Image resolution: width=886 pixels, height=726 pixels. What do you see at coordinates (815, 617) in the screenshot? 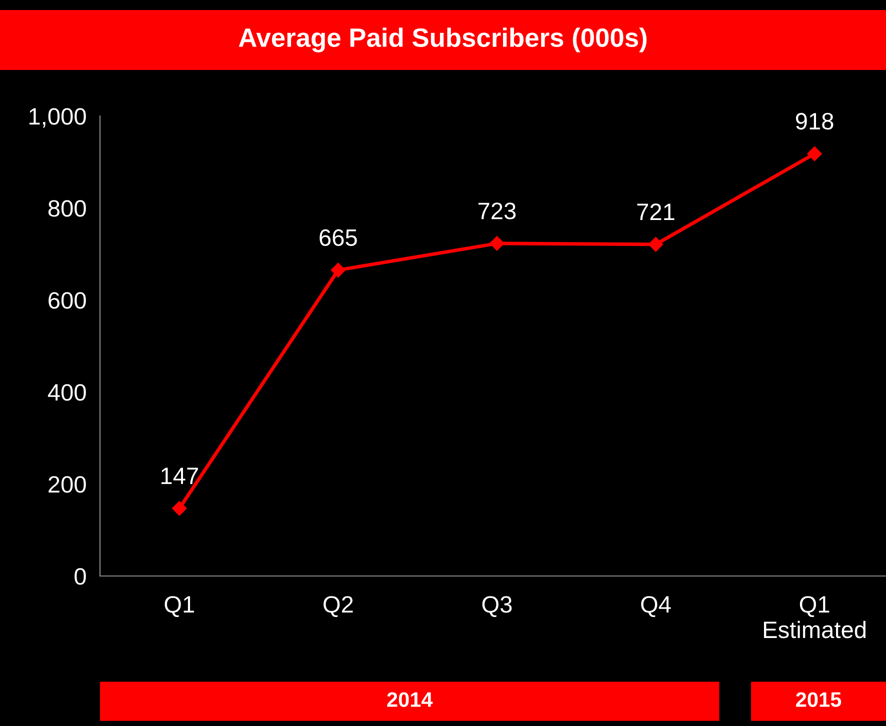
I see `x-tick-label: Q1 Estimated` at bounding box center [815, 617].